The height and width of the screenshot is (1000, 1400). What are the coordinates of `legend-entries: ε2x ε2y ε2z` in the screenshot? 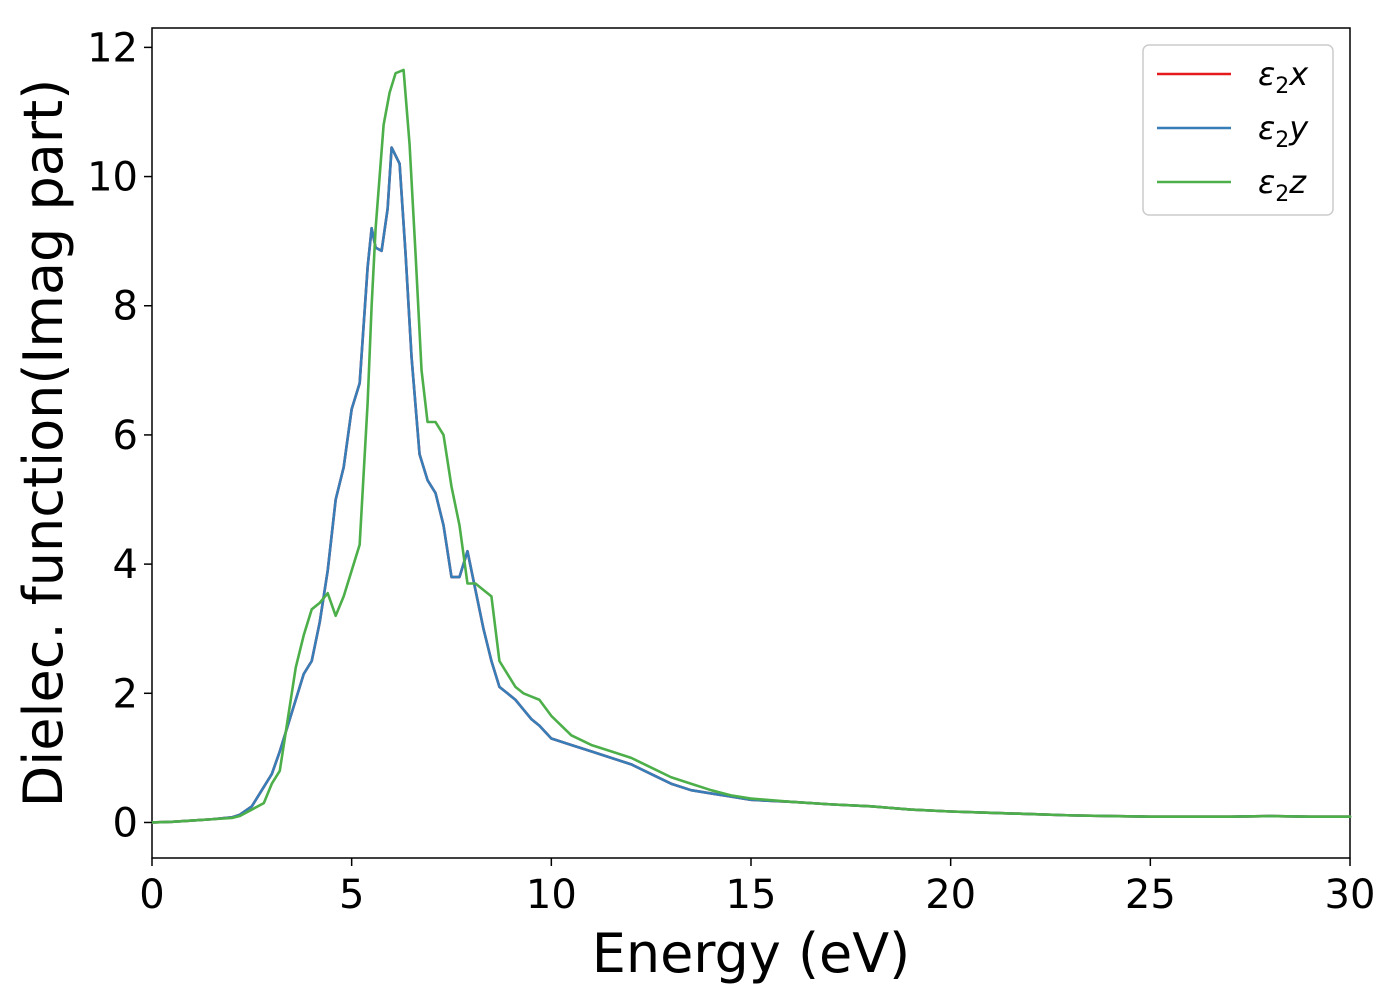 It's located at (1233, 131).